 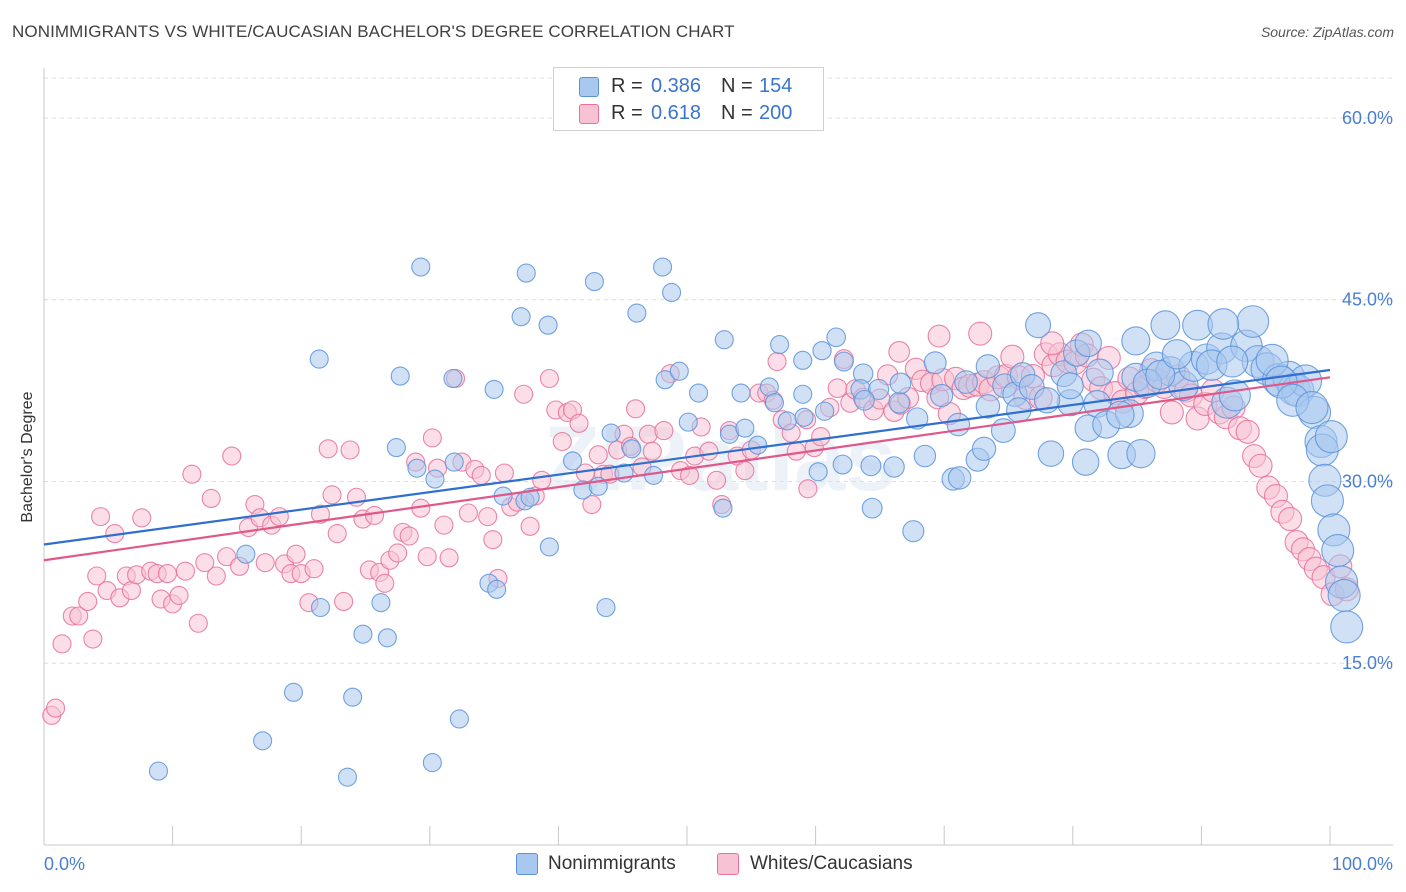 What do you see at coordinates (1367, 118) in the screenshot?
I see `y-tick-label: 60.0%` at bounding box center [1367, 118].